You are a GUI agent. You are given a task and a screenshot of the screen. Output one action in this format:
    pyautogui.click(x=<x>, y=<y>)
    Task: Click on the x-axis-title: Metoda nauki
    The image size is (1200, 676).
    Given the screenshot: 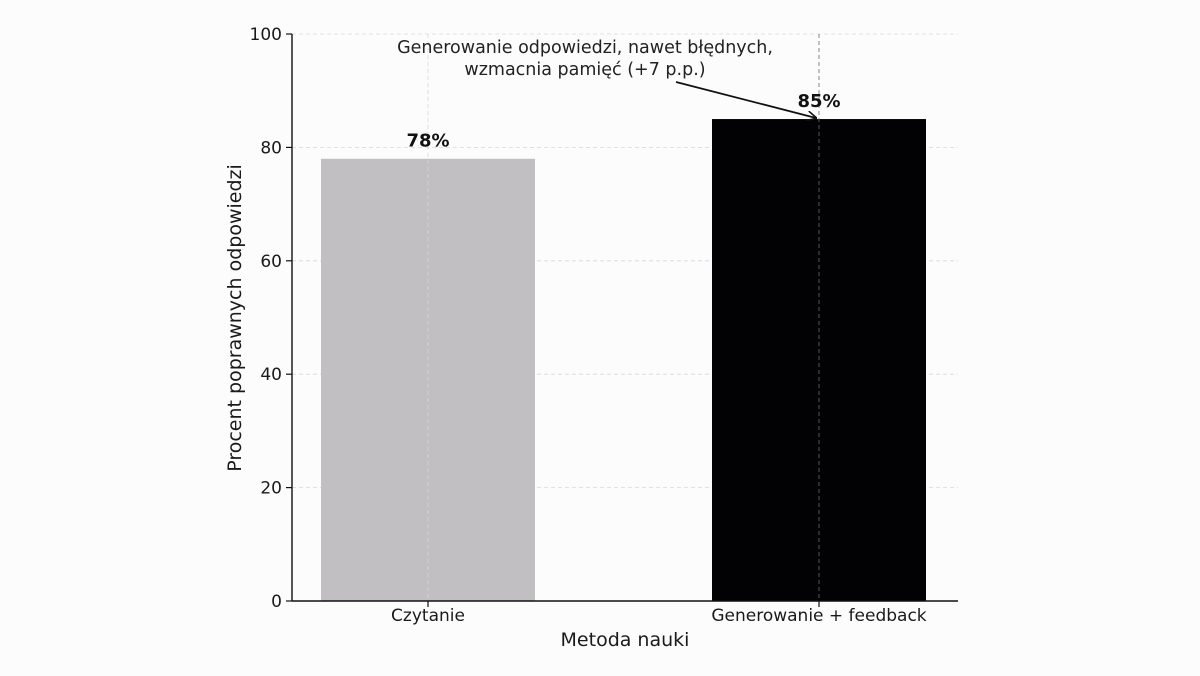 What is the action you would take?
    pyautogui.click(x=625, y=640)
    